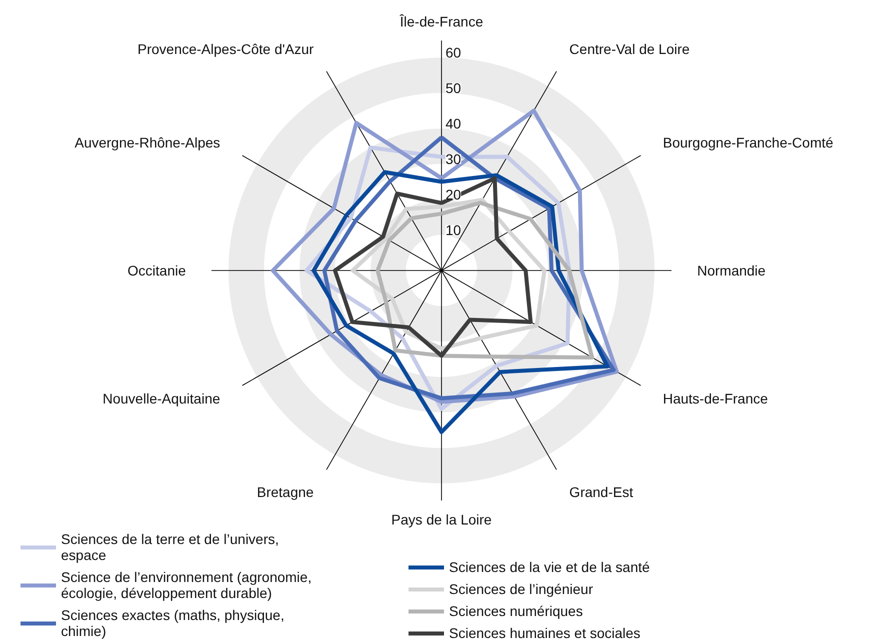 This screenshot has height=641, width=874. What do you see at coordinates (226, 49) in the screenshot?
I see `spoke-label: Provence-Alpes-Côte d'Azur` at bounding box center [226, 49].